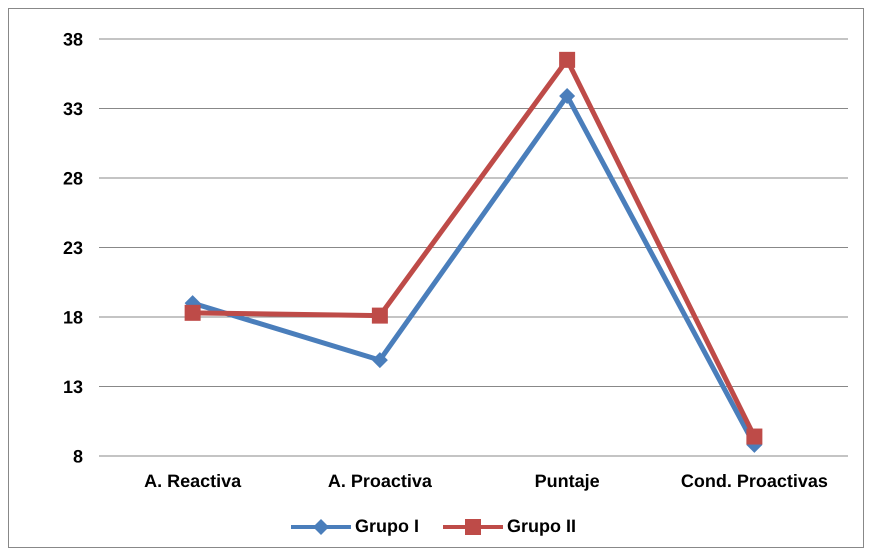  What do you see at coordinates (193, 480) in the screenshot?
I see `x-tick-label: A. Reactiva` at bounding box center [193, 480].